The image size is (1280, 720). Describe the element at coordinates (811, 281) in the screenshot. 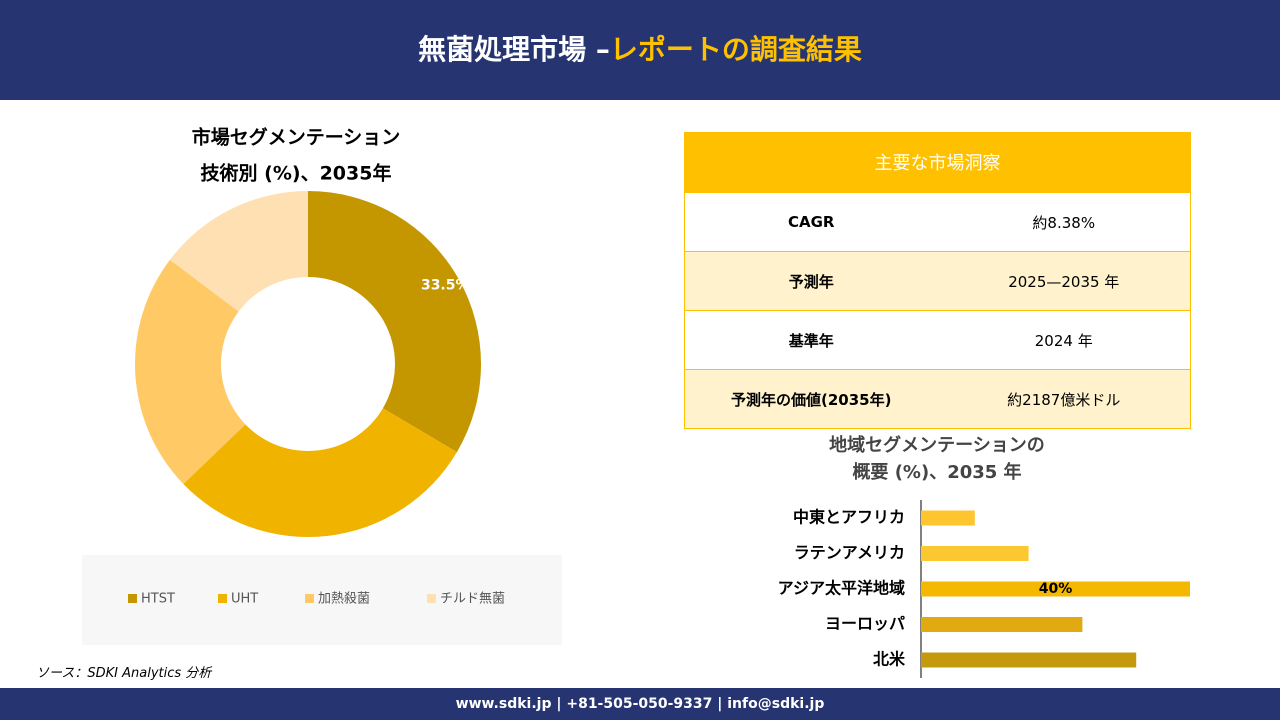

I see `table-key: 予測年` at that location.